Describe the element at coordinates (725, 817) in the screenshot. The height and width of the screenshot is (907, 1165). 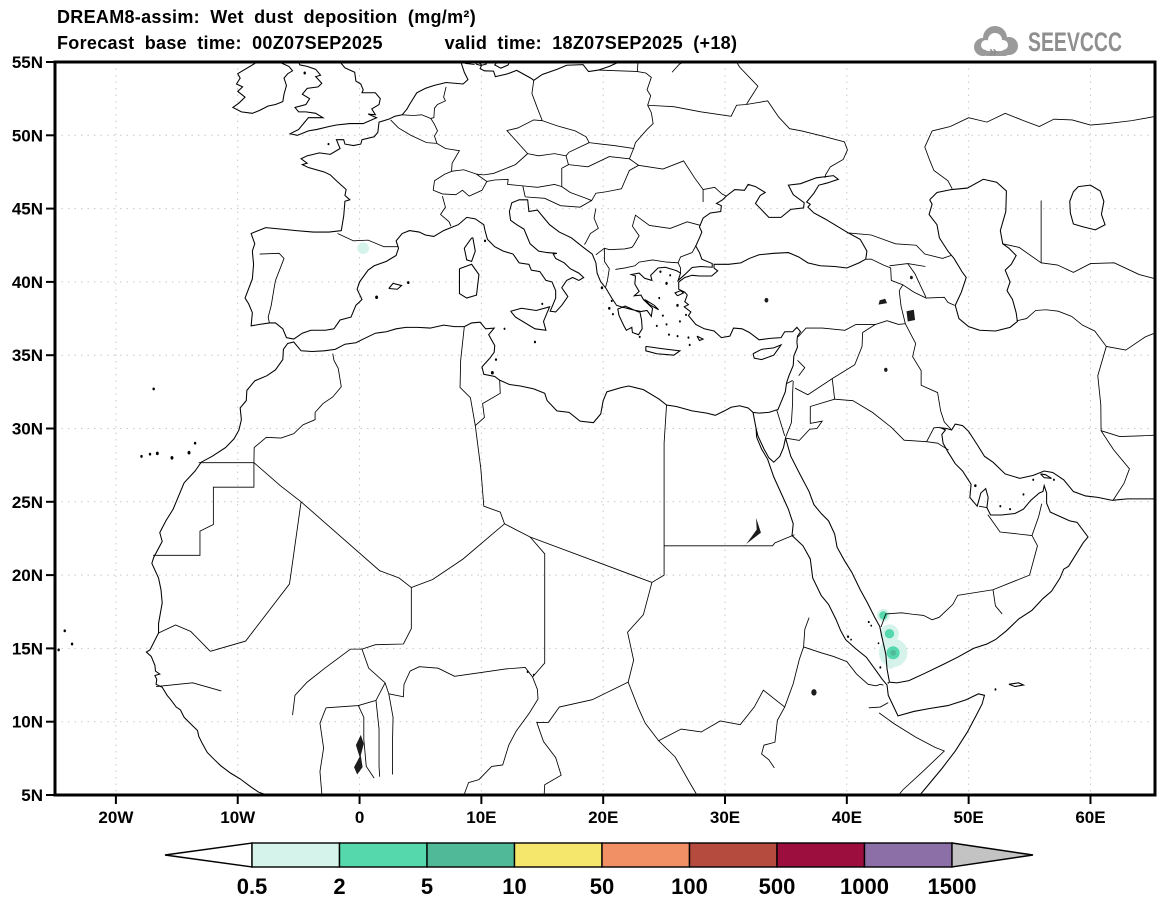
I see `lon-tick-label: 30E` at that location.